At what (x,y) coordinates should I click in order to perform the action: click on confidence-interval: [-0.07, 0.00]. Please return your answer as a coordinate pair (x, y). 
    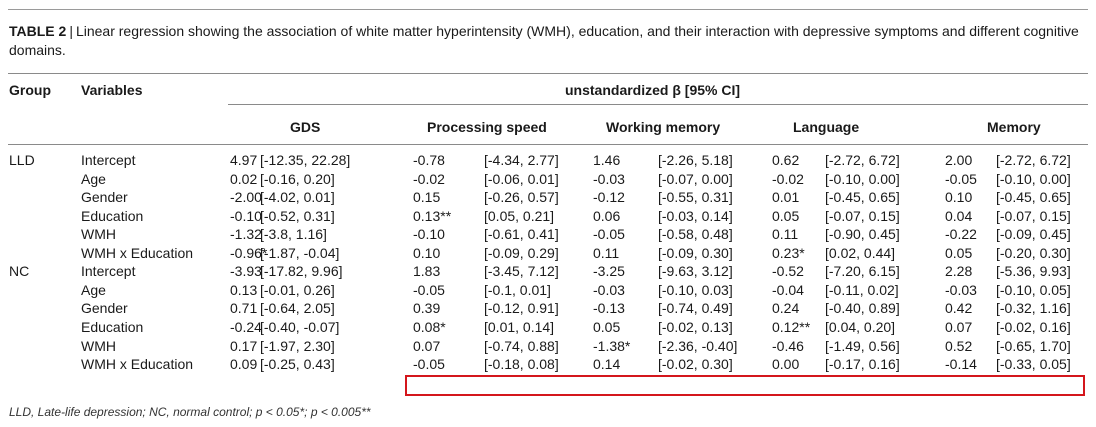
    Looking at the image, I should click on (695, 178).